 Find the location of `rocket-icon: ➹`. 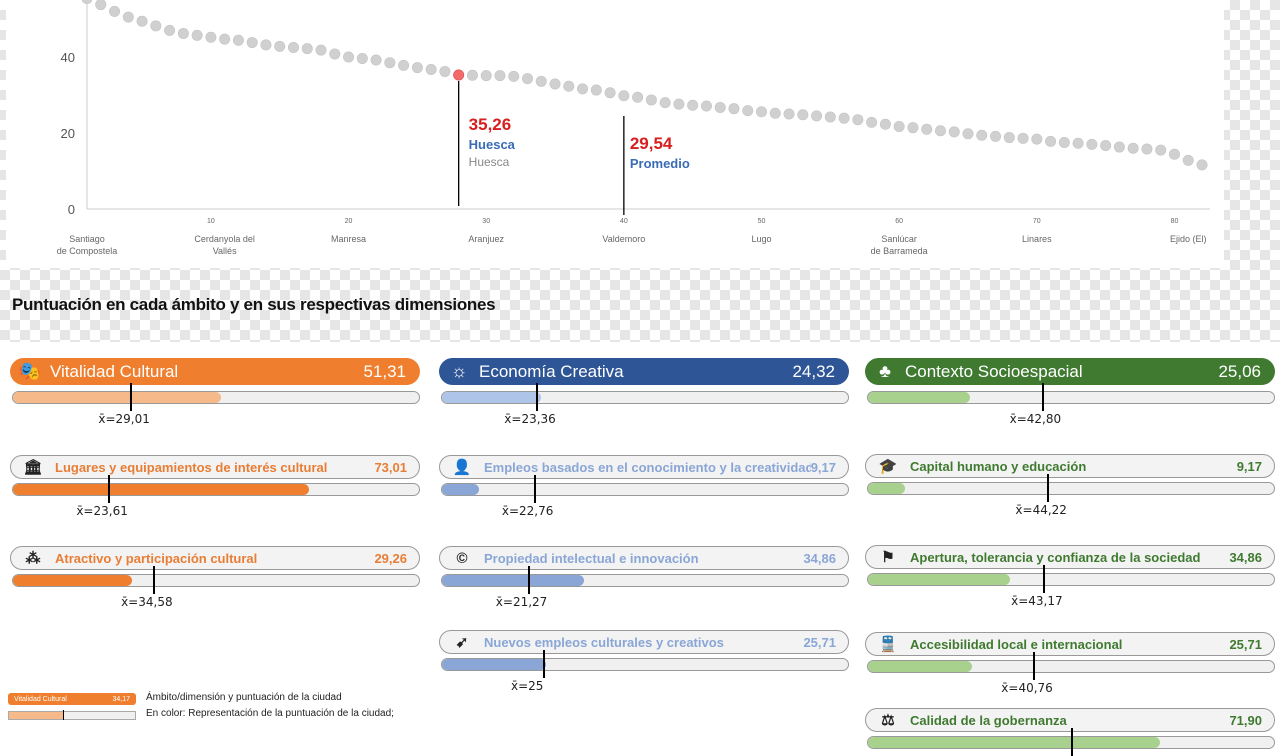

rocket-icon: ➹ is located at coordinates (462, 642).